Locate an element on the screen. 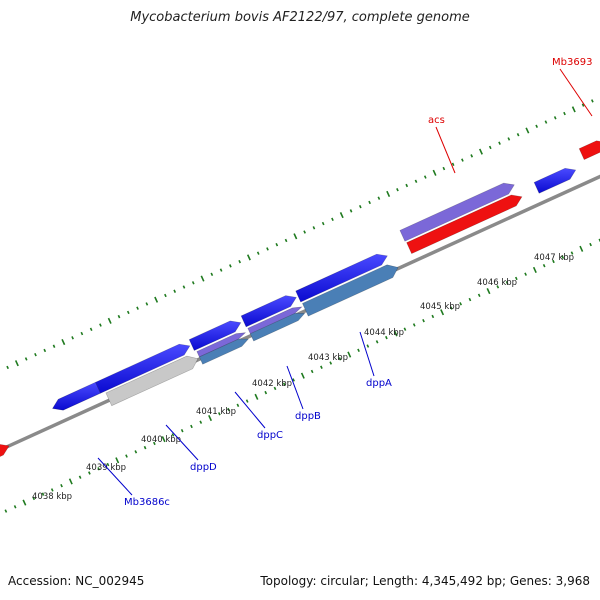  gene-label-acs: acs is located at coordinates (436, 120).